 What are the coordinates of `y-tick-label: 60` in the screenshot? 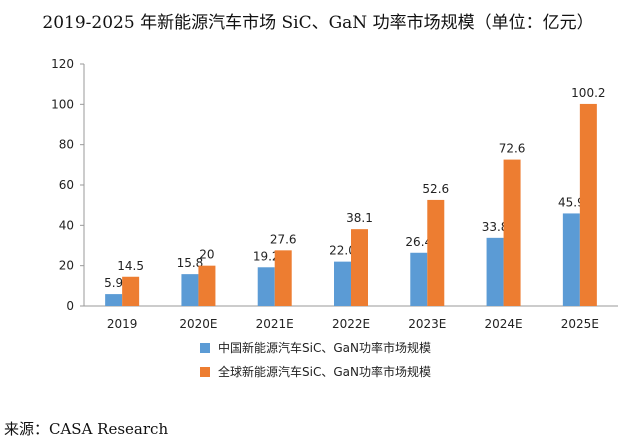 It's located at (66, 185).